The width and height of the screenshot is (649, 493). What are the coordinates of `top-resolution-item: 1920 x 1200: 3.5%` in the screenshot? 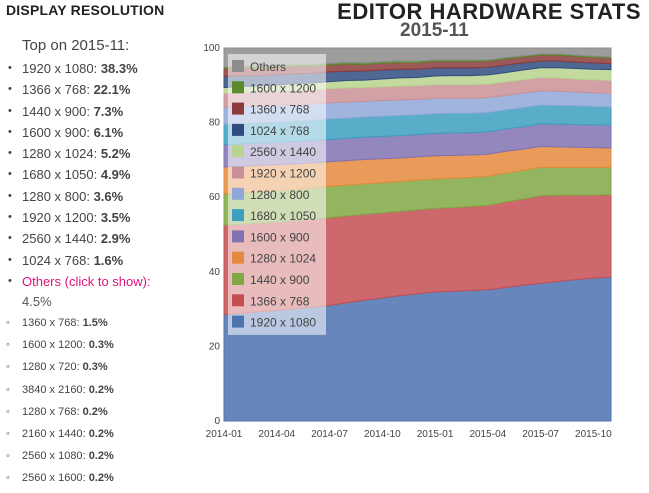 It's located at (102, 217).